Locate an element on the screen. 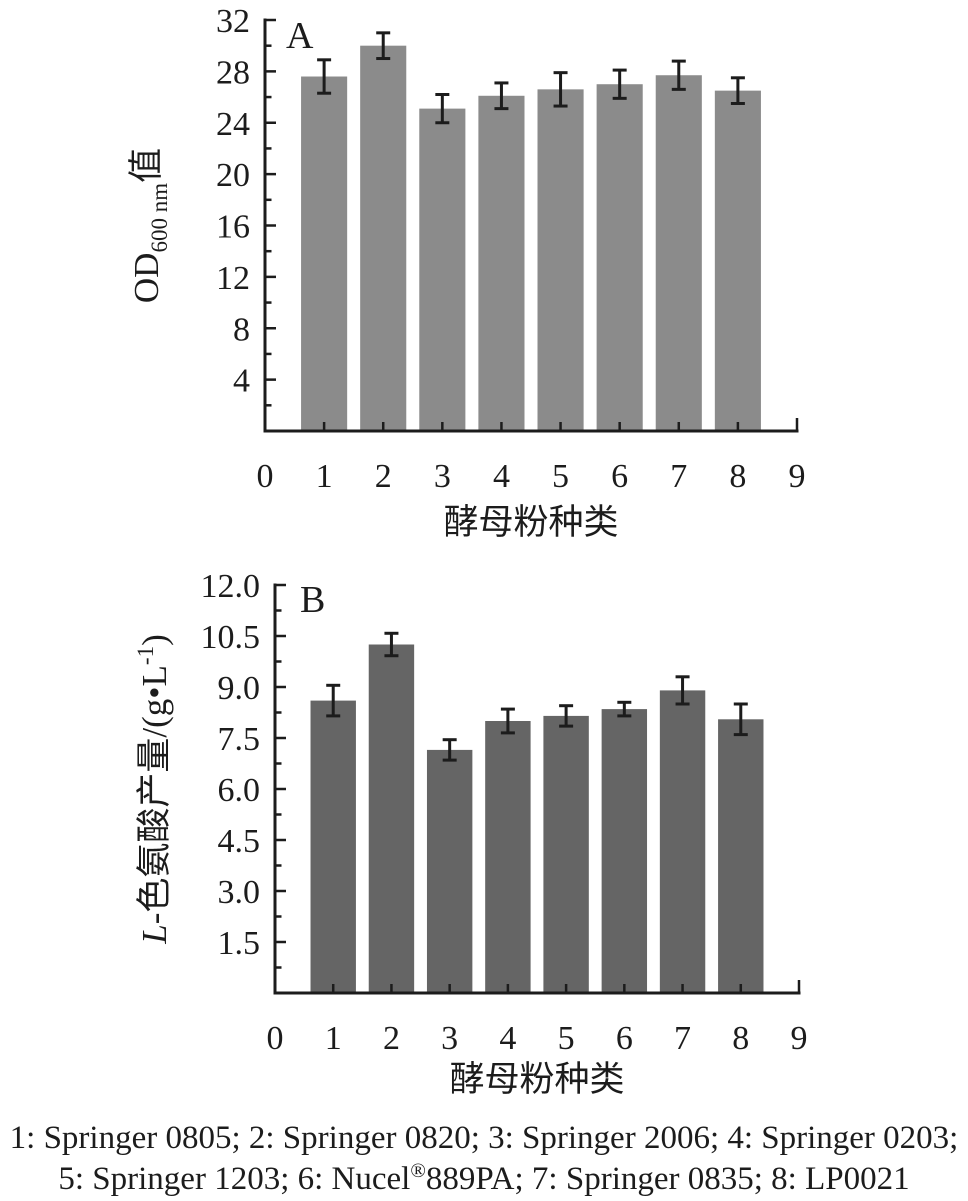 This screenshot has height=1201, width=968. y-tick-label: 12.0 is located at coordinates (231, 586).